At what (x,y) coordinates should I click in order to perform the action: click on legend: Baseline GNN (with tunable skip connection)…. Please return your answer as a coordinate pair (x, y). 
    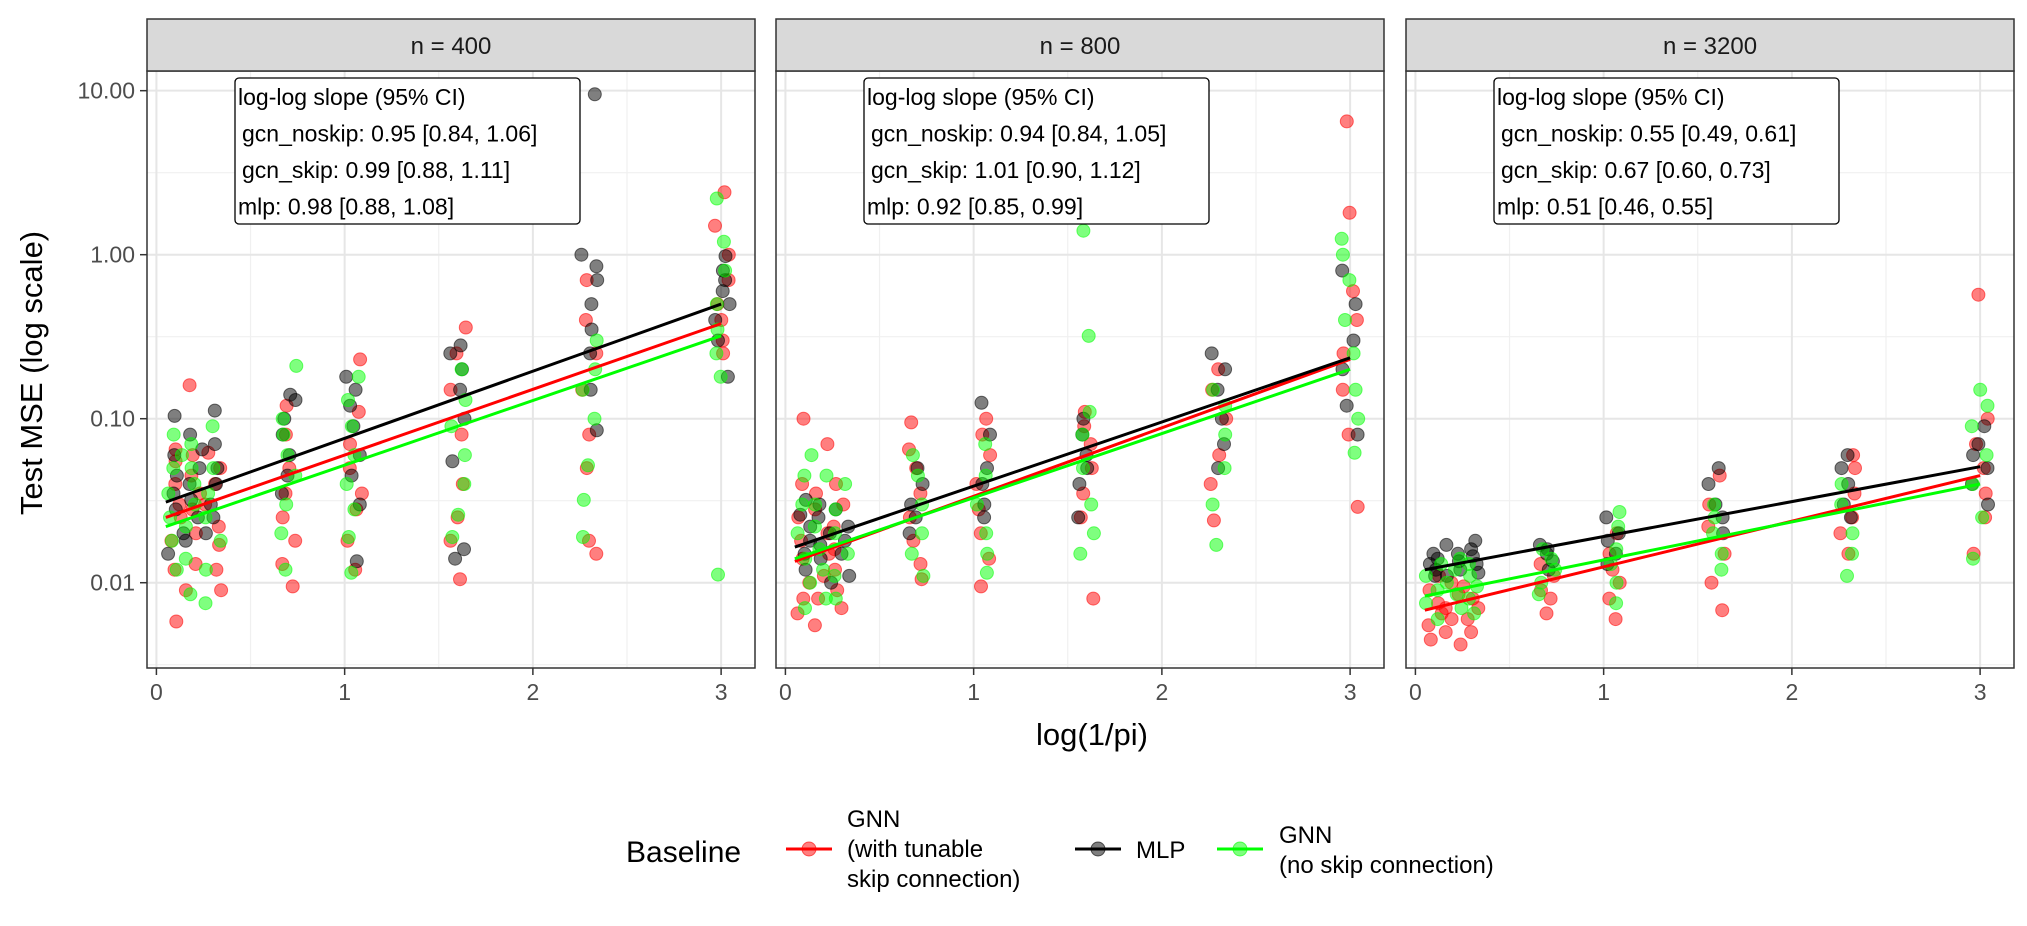
    Looking at the image, I should click on (1060, 849).